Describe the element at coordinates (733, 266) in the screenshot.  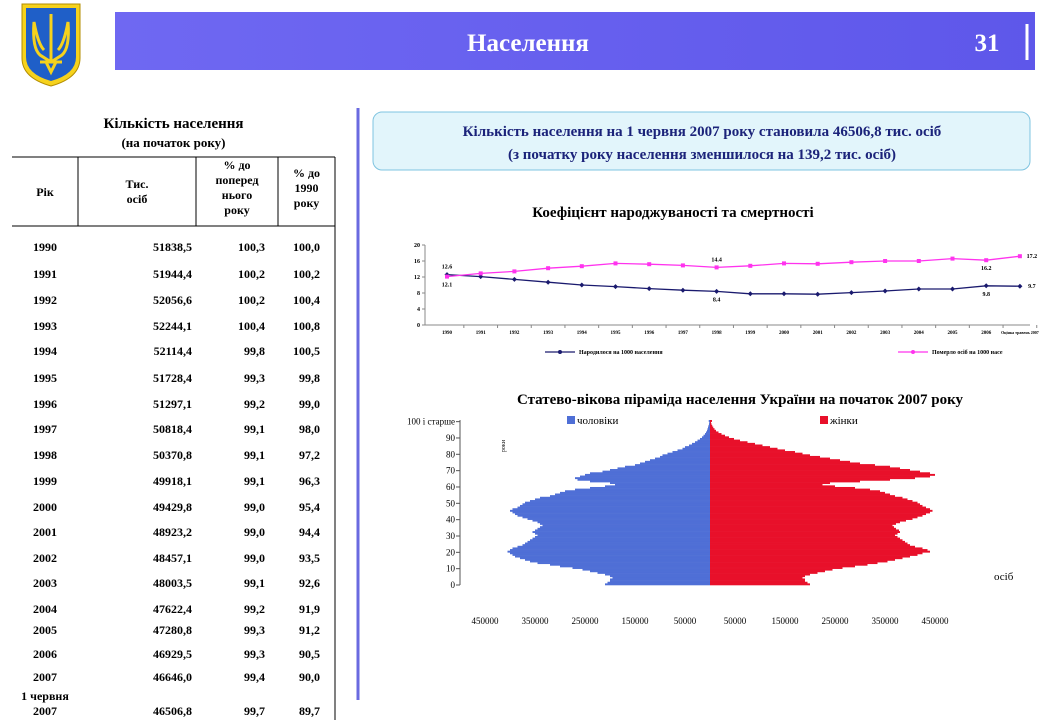
I see `series-line` at that location.